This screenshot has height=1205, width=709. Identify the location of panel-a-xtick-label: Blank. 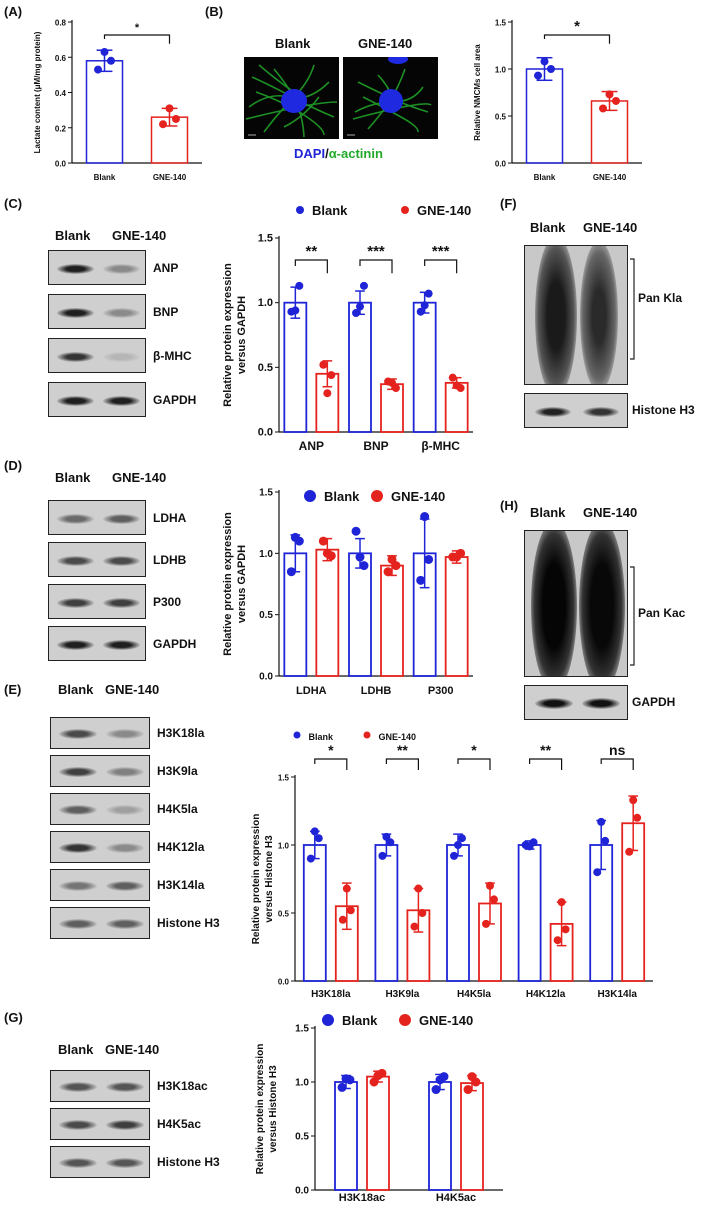
(105, 177).